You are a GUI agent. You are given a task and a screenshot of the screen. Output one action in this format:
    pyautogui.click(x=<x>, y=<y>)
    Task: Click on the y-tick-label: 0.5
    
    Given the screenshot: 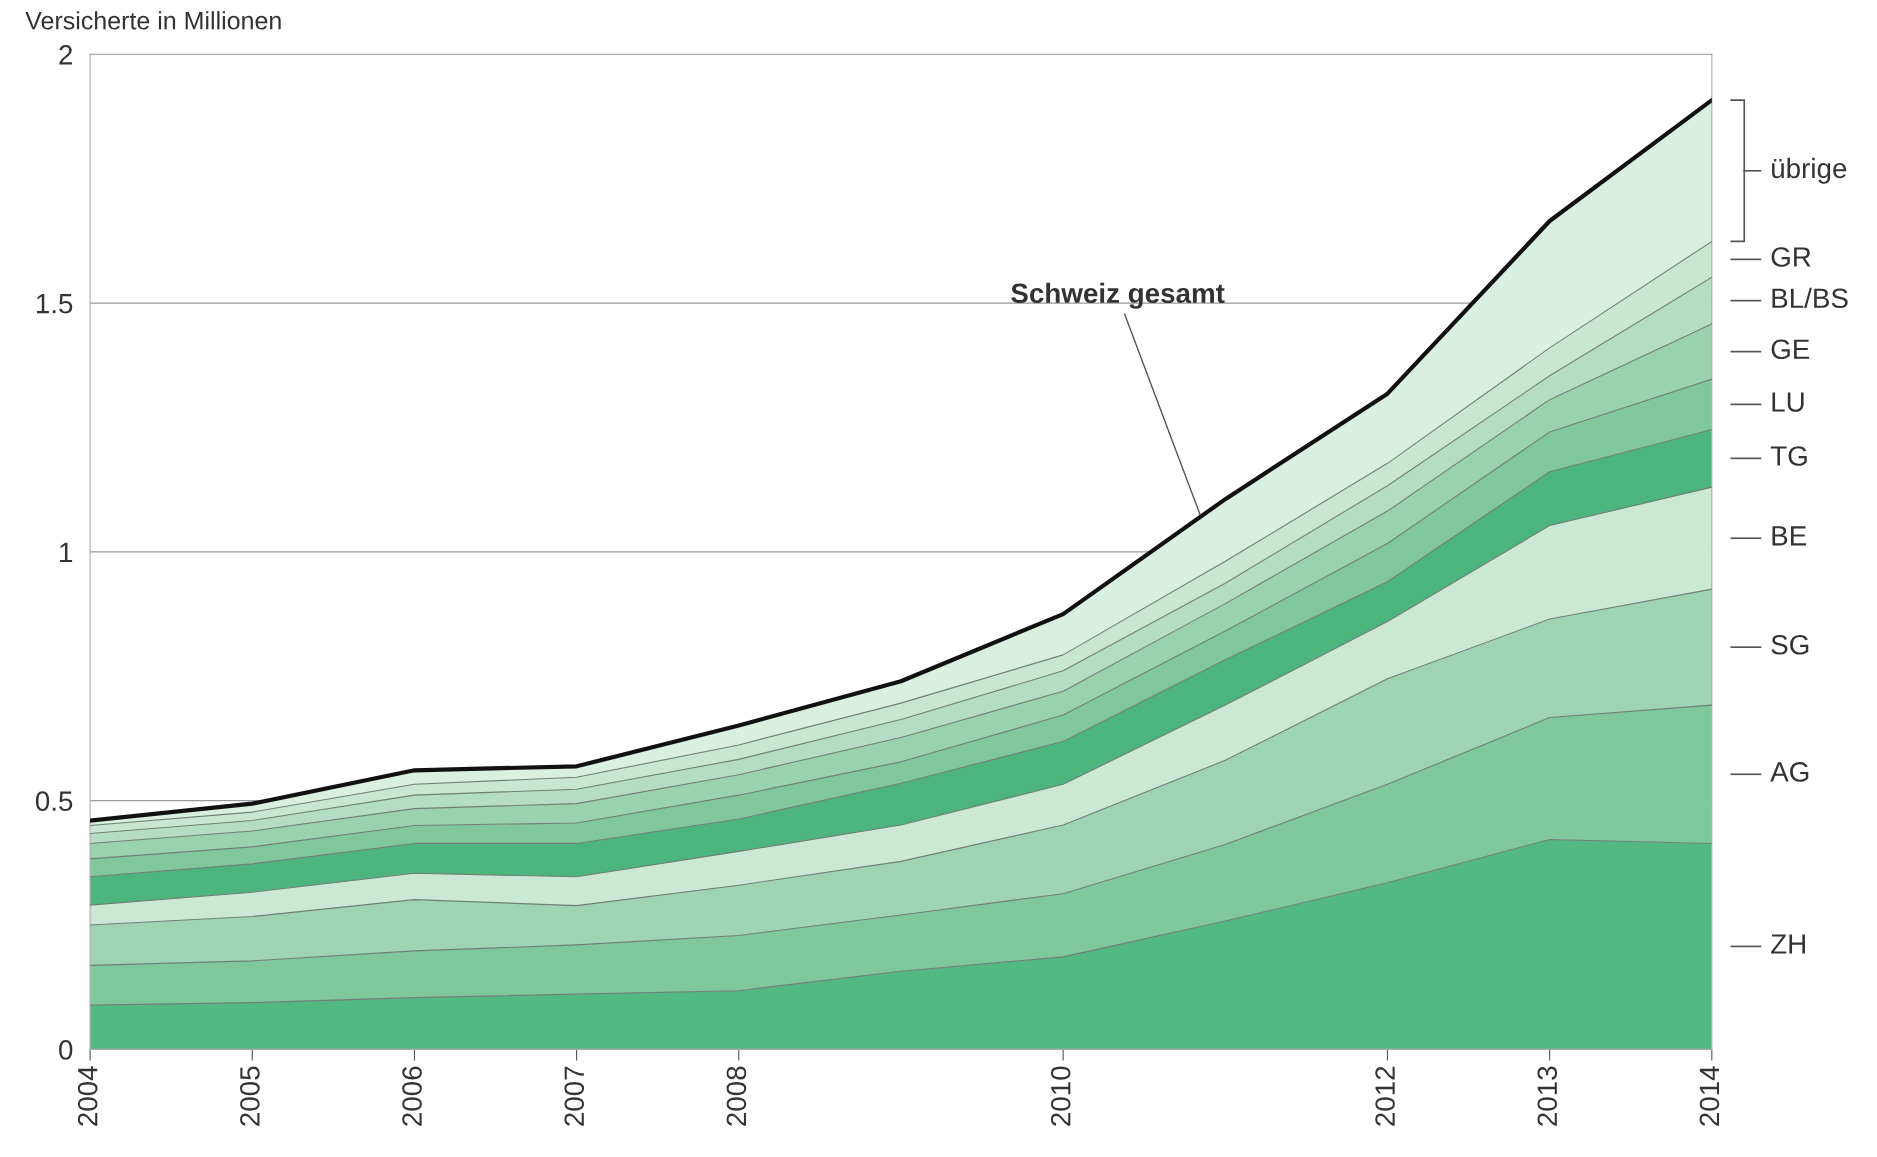 What is the action you would take?
    pyautogui.click(x=54, y=801)
    